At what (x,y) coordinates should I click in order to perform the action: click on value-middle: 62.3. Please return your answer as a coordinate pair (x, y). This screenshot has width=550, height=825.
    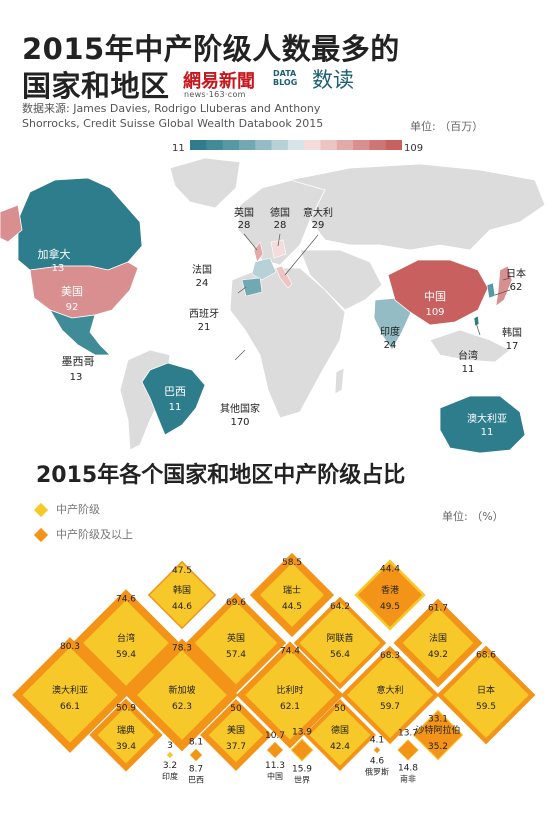
    Looking at the image, I should click on (182, 707).